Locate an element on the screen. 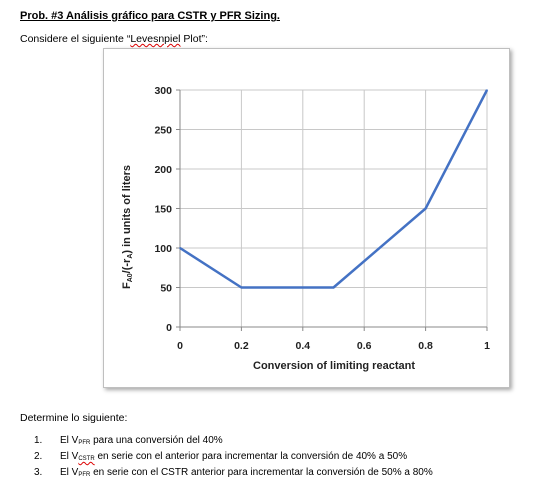 This screenshot has width=554, height=503. x-tick-label: 0.2 is located at coordinates (241, 346).